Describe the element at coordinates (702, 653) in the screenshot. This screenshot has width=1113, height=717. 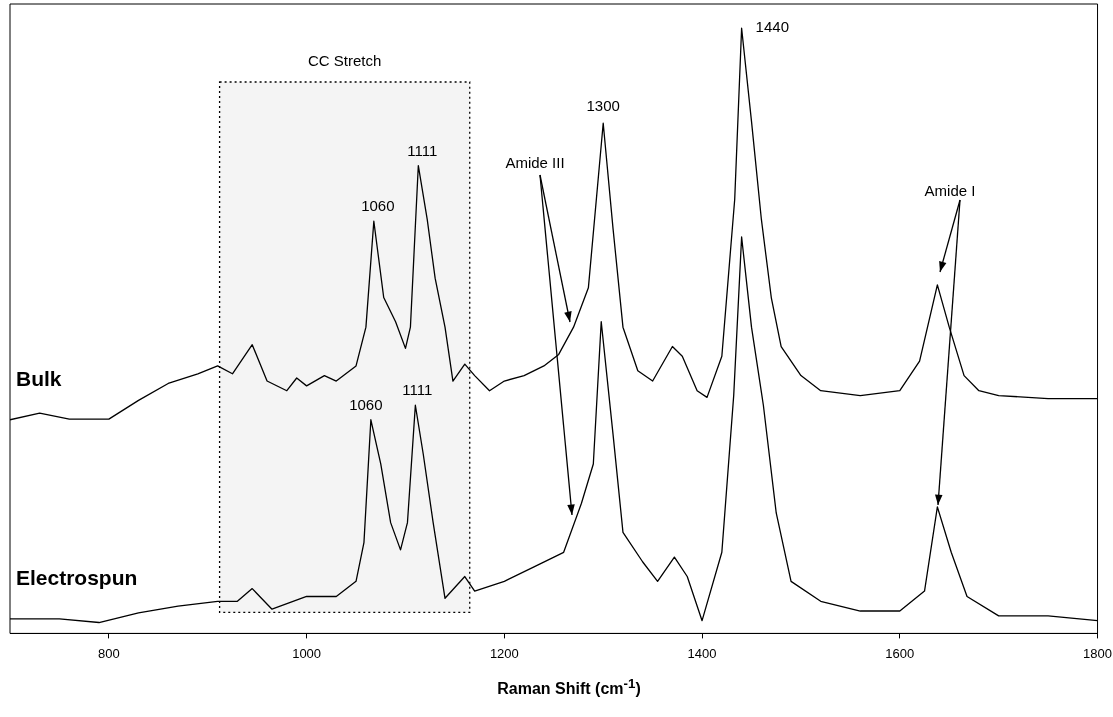
I see `x-tick-label: 1400` at that location.